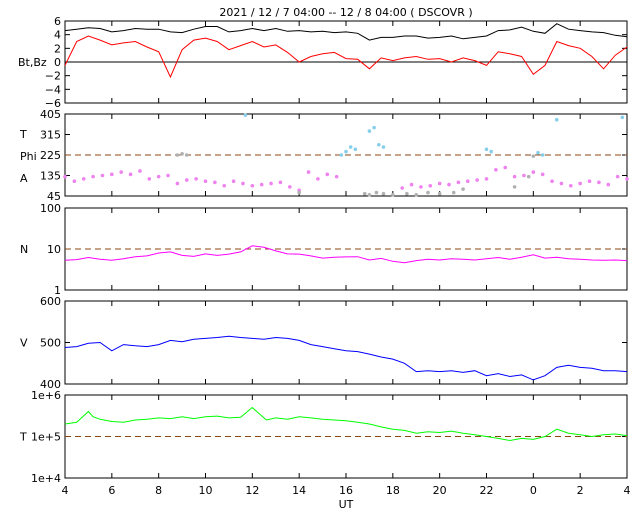 The image size is (640, 512). What do you see at coordinates (23, 134) in the screenshot?
I see `angles-y-axis-title: T` at bounding box center [23, 134].